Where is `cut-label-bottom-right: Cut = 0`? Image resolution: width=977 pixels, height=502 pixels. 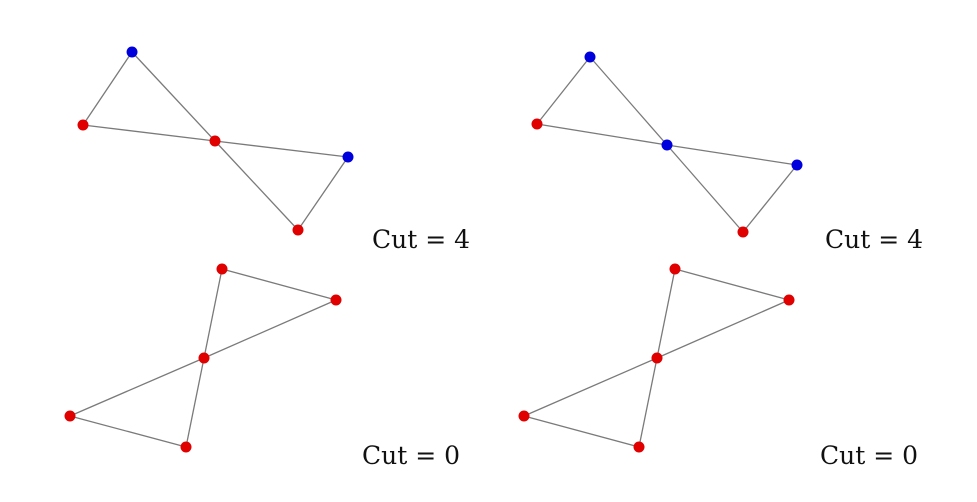 cut-label-bottom-right: Cut = 0 is located at coordinates (869, 455).